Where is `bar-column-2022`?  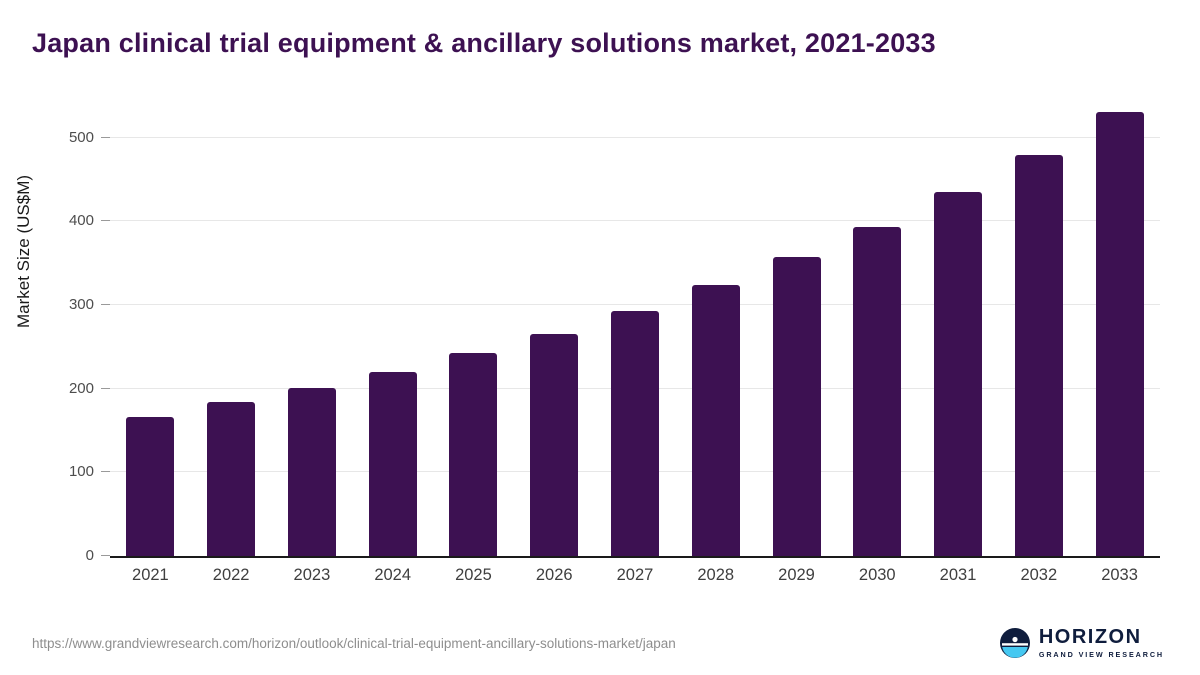
bar-column-2022 is located at coordinates (231, 327).